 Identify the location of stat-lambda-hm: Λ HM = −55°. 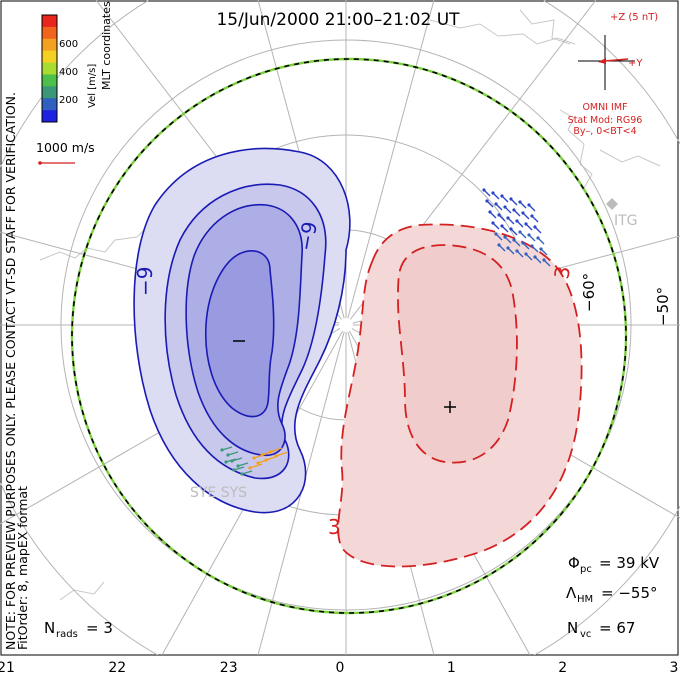
(612, 594).